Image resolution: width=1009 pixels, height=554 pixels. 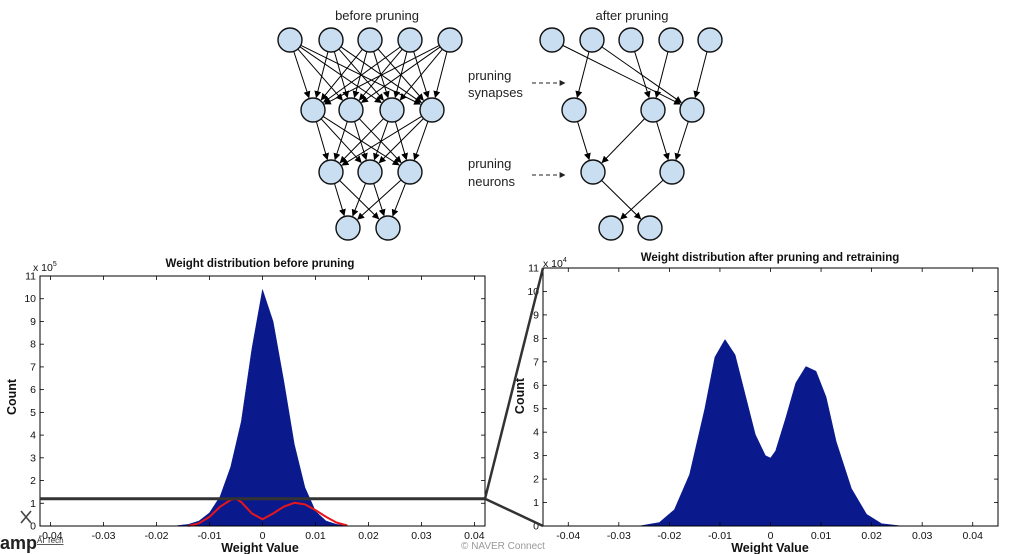 I want to click on annotation-pruning-synapses-line1: pruning, so click(x=489, y=75).